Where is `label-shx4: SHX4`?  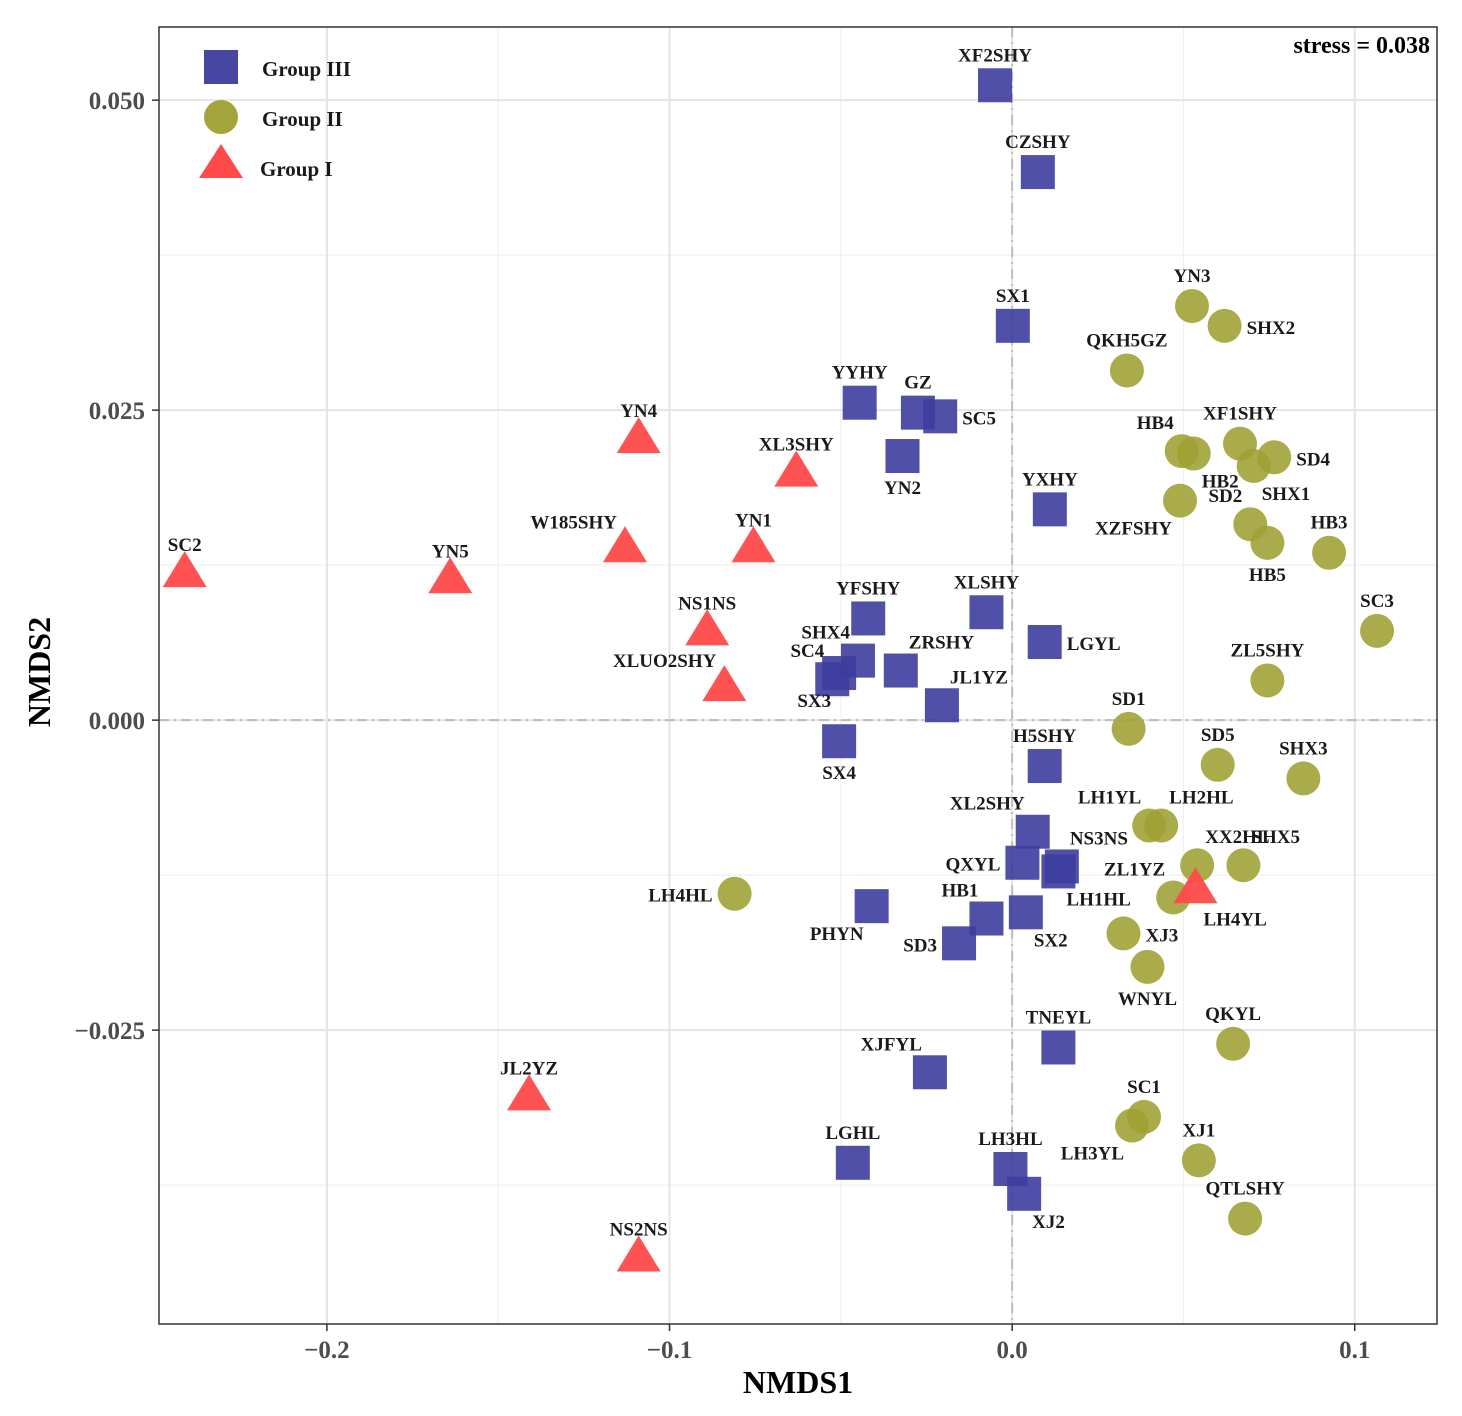
label-shx4: SHX4 is located at coordinates (825, 633).